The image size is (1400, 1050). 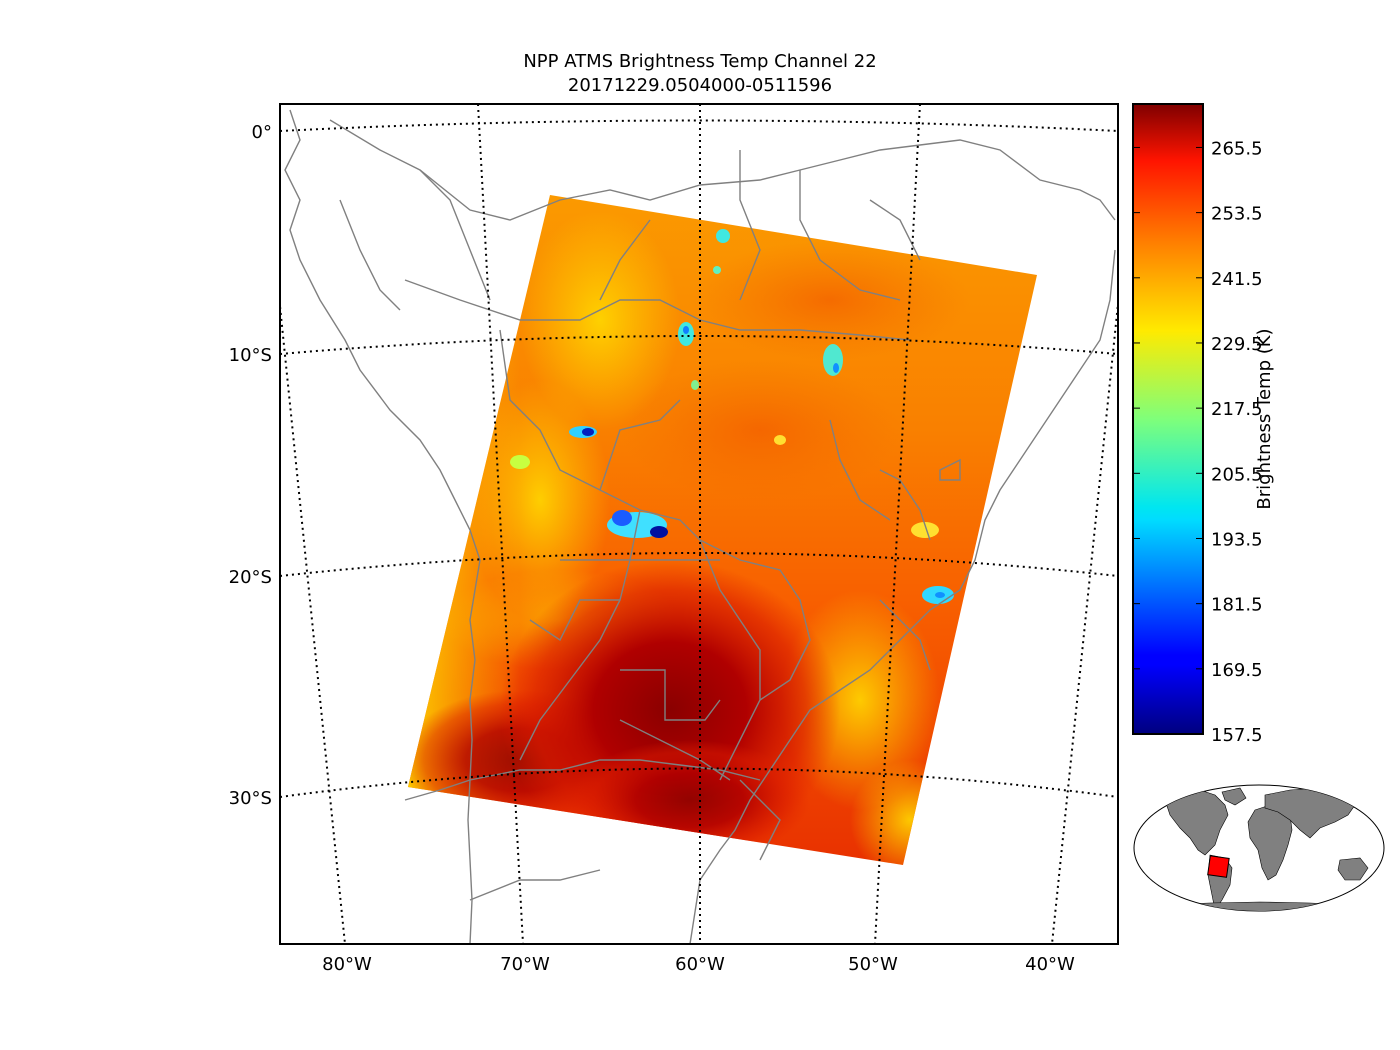 I want to click on colorbar-tick-label: 157.5, so click(x=1237, y=735).